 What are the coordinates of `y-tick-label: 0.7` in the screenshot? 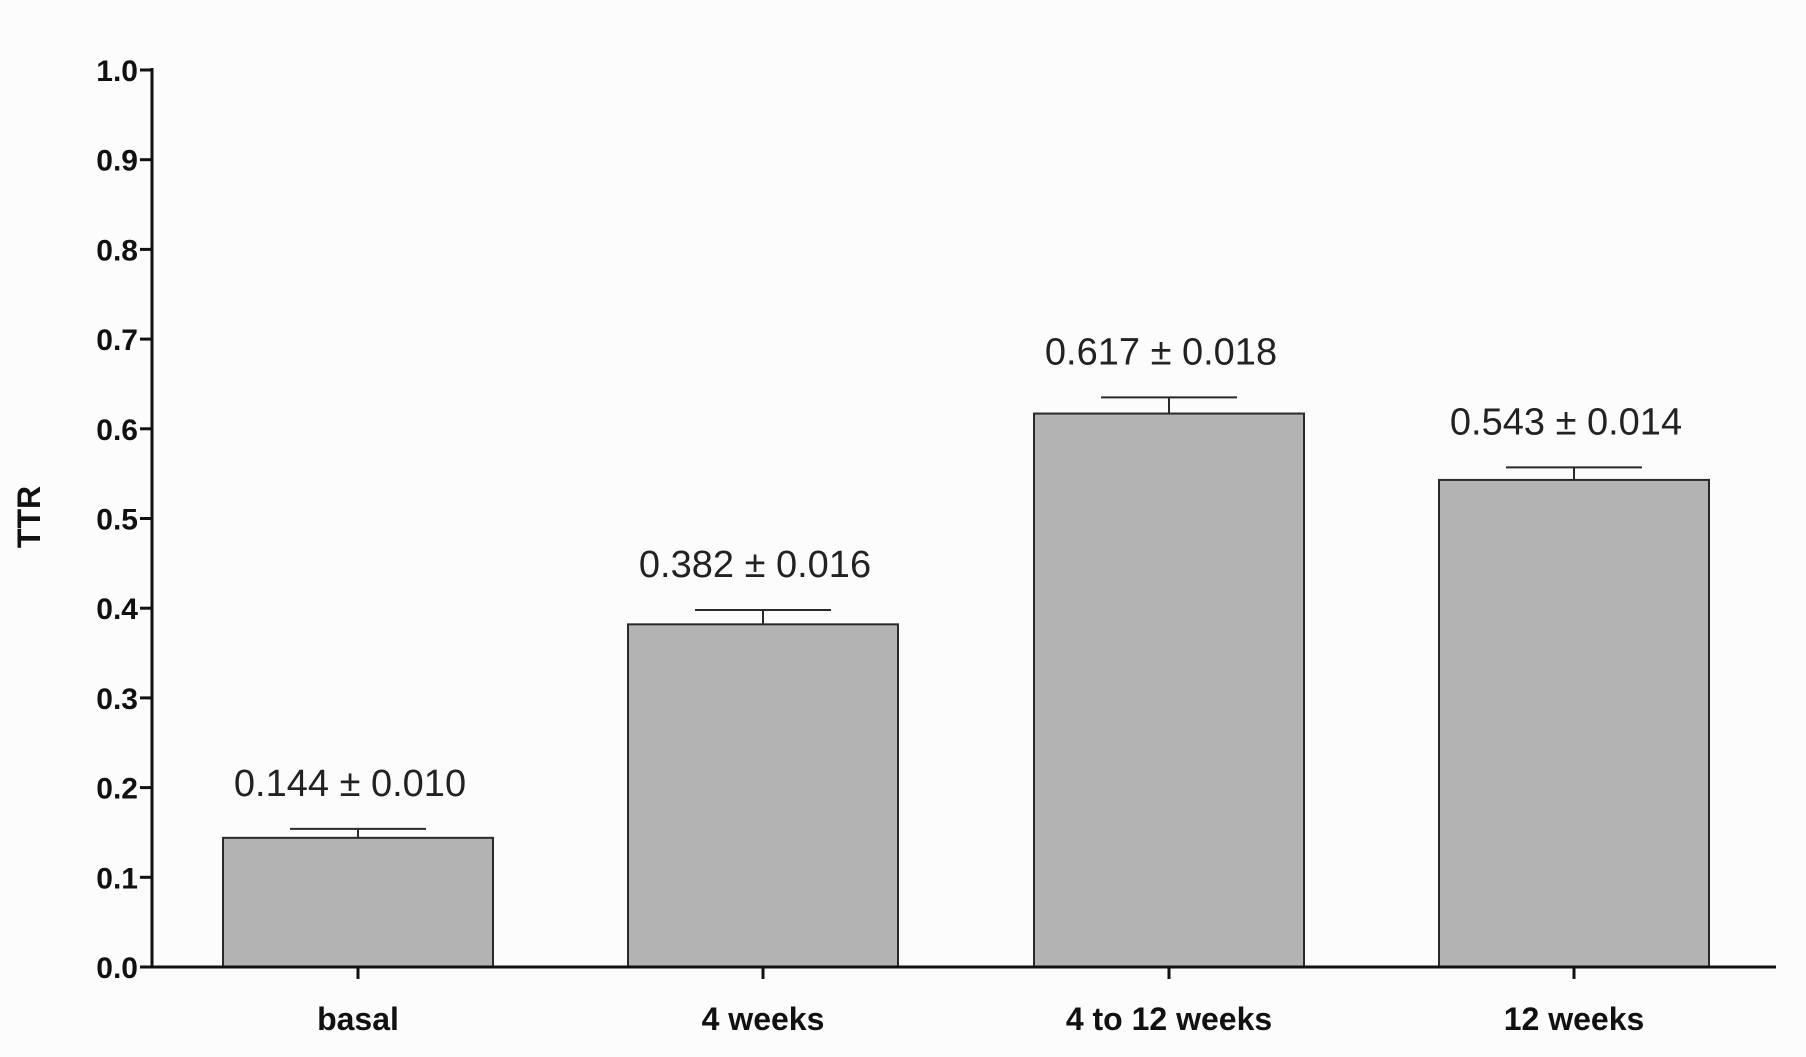 It's located at (117, 340).